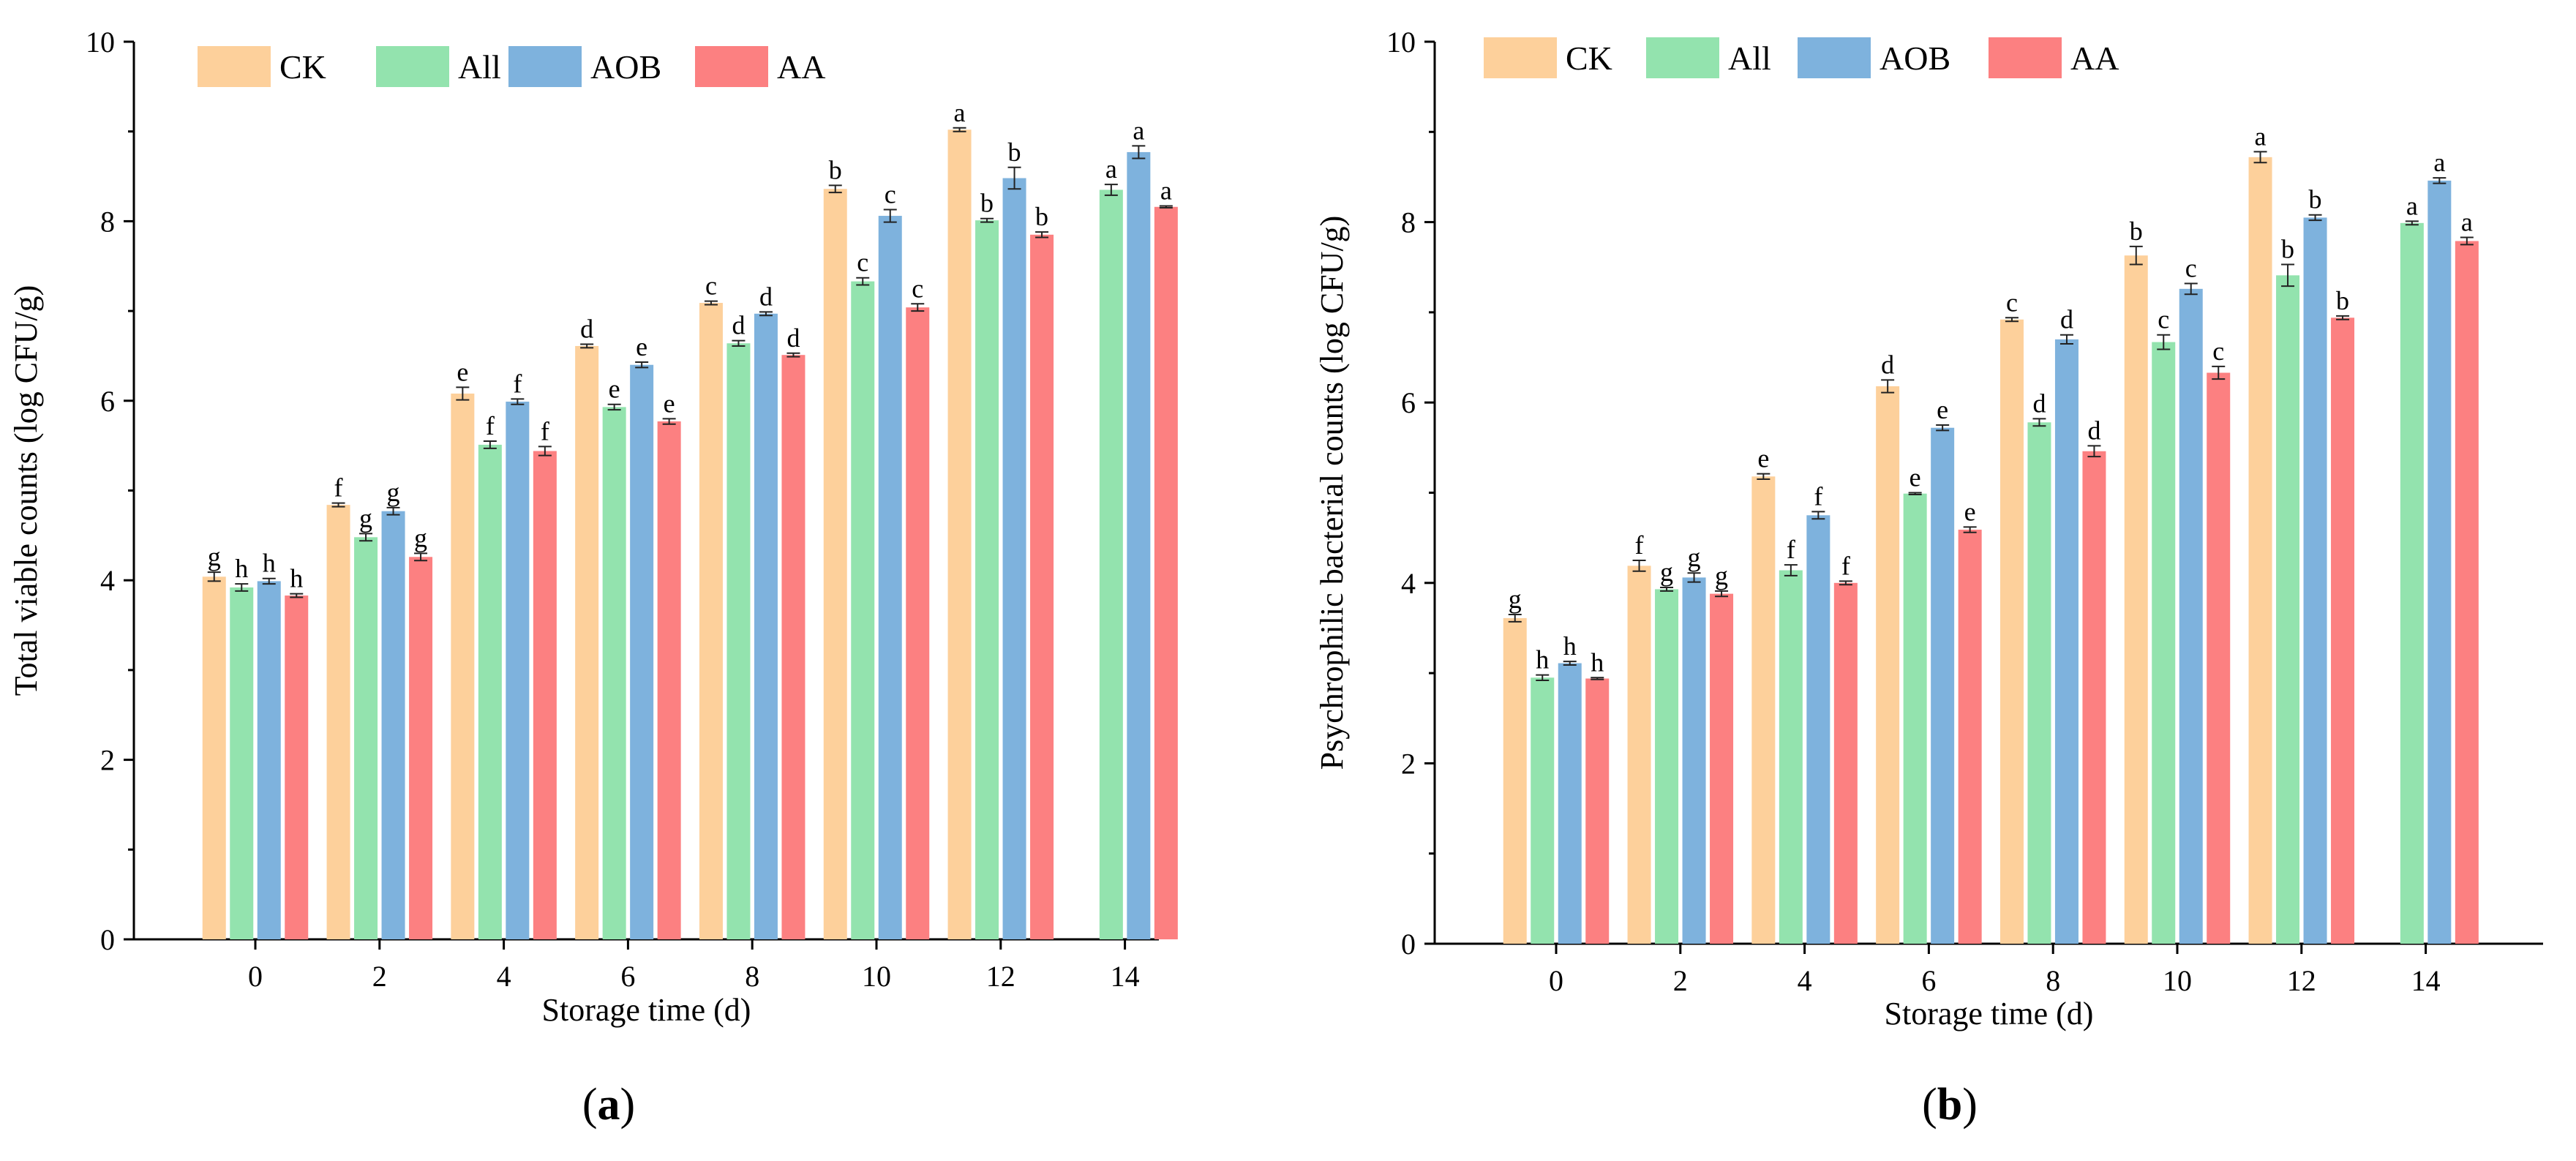 This screenshot has height=1161, width=2576. I want to click on y-tick-label: 0, so click(108, 939).